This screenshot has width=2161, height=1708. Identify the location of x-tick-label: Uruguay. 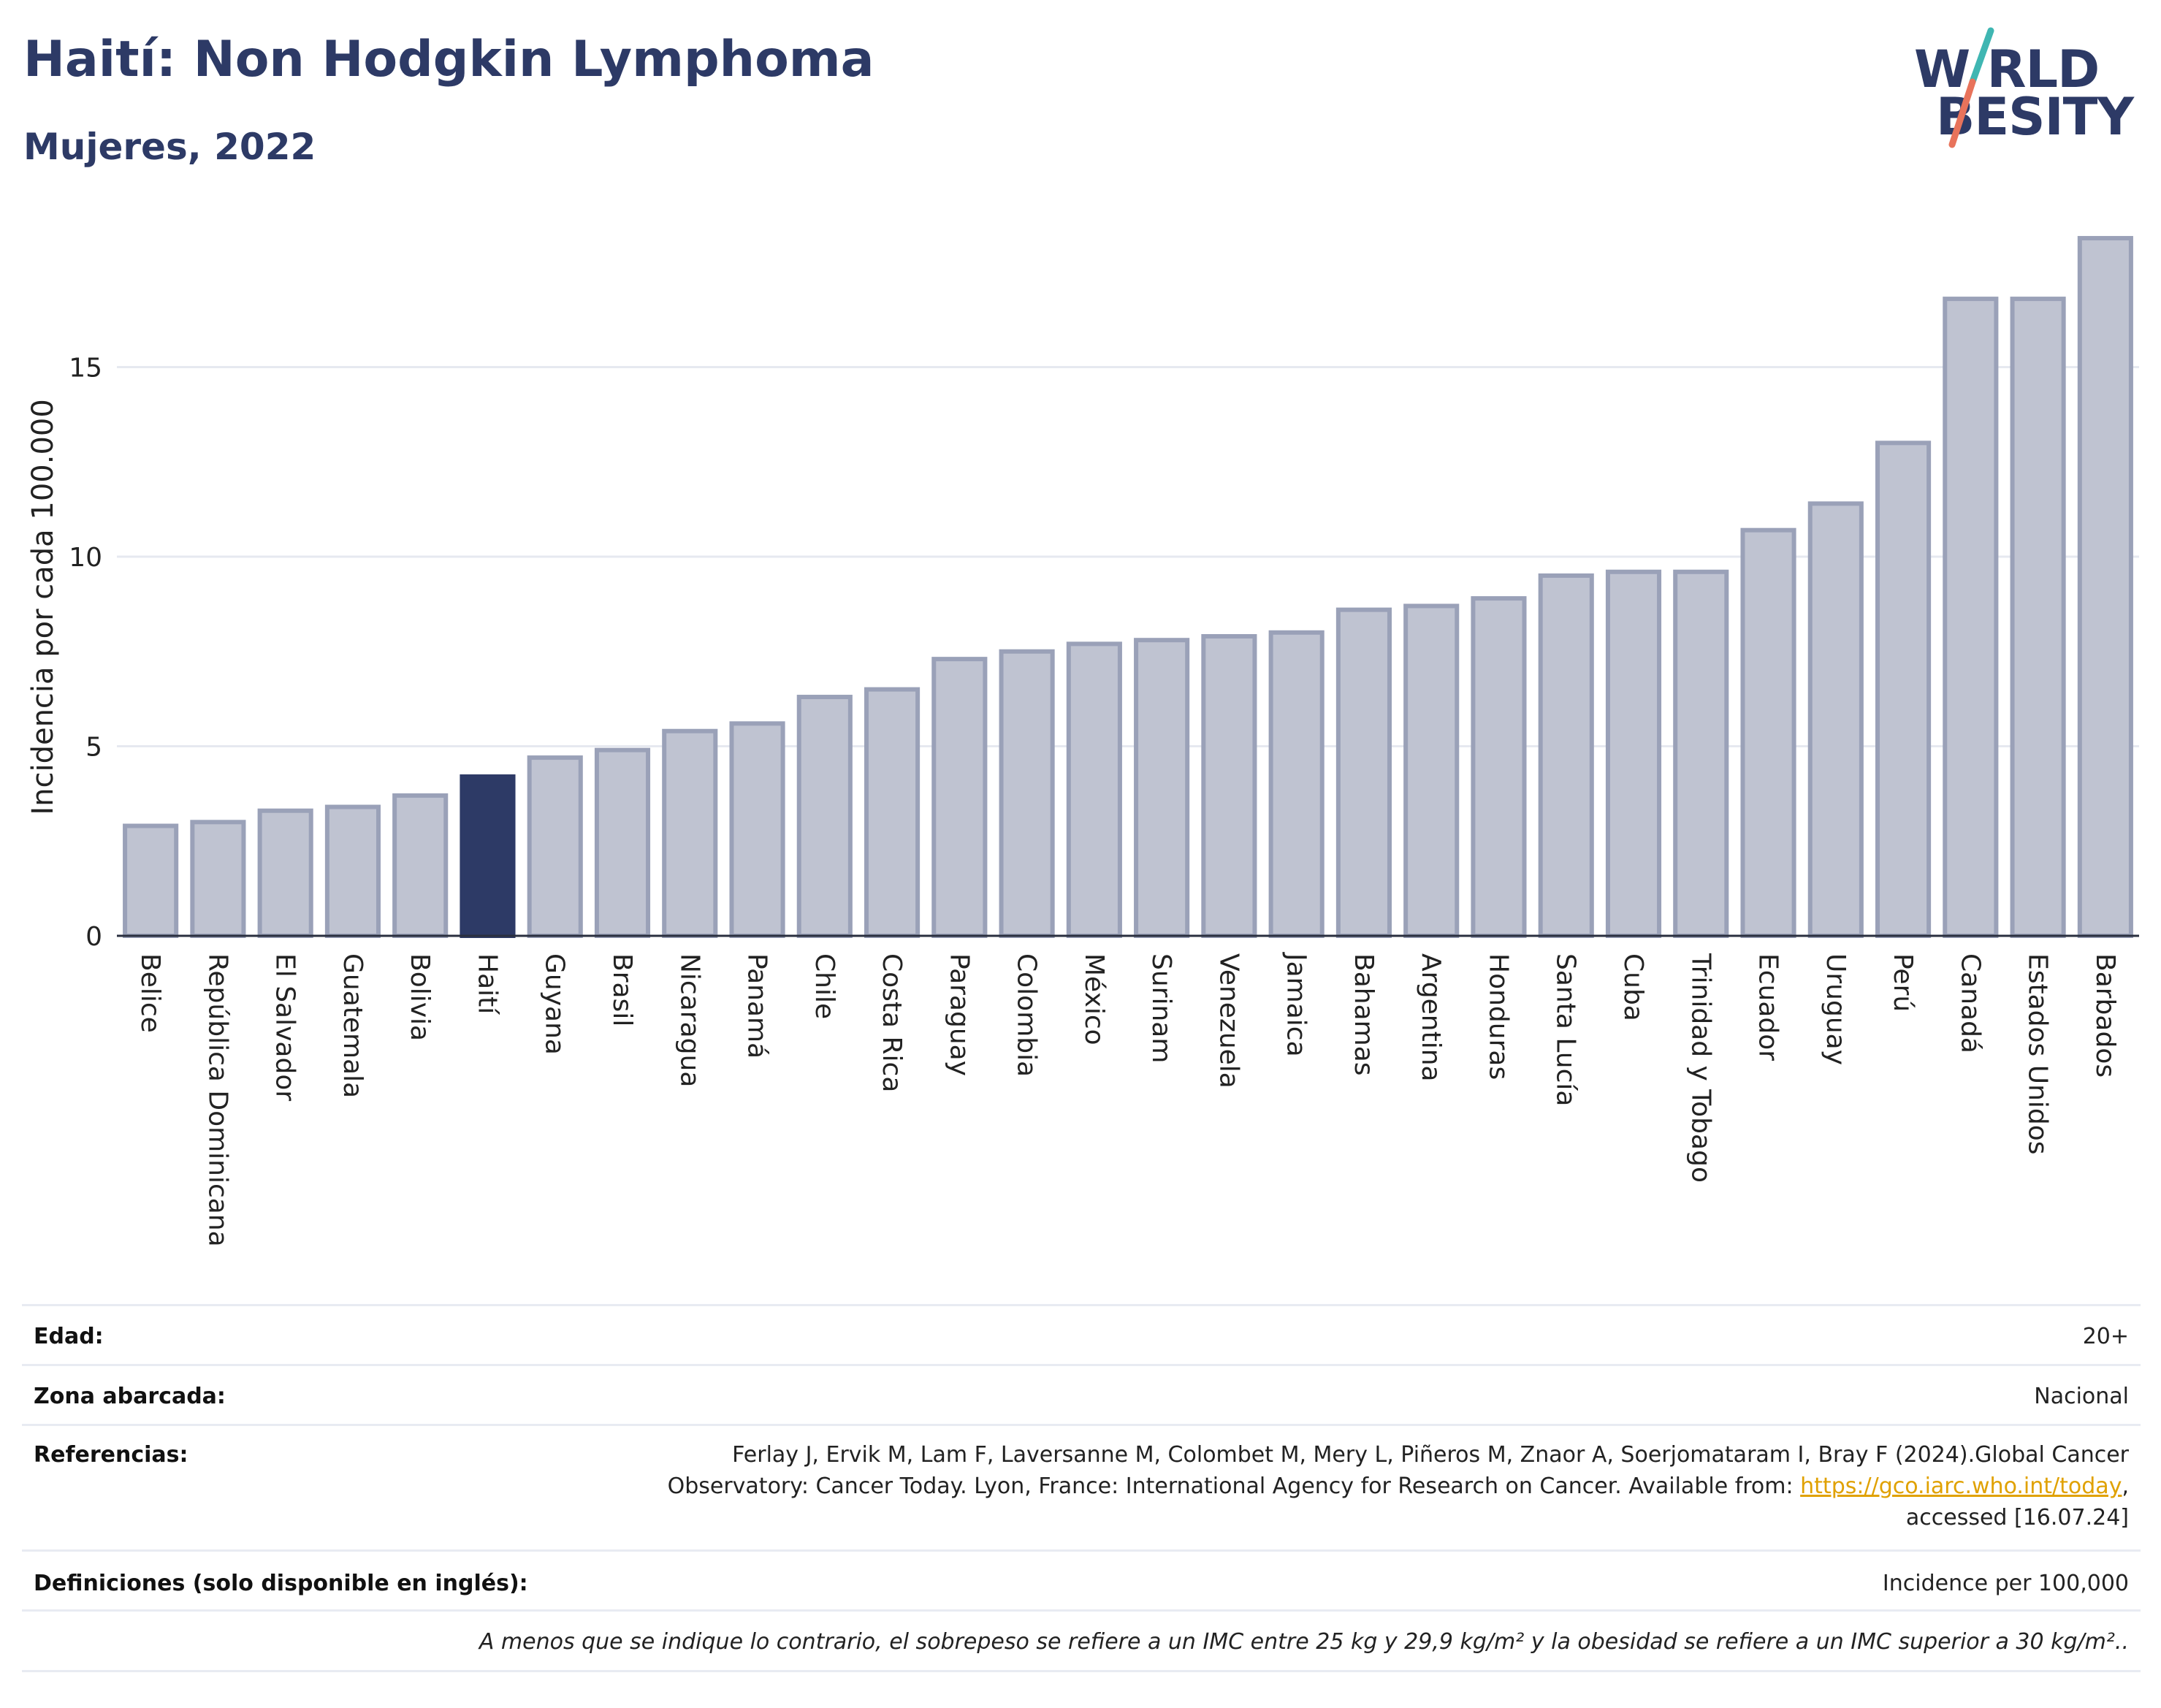
(1836, 1009).